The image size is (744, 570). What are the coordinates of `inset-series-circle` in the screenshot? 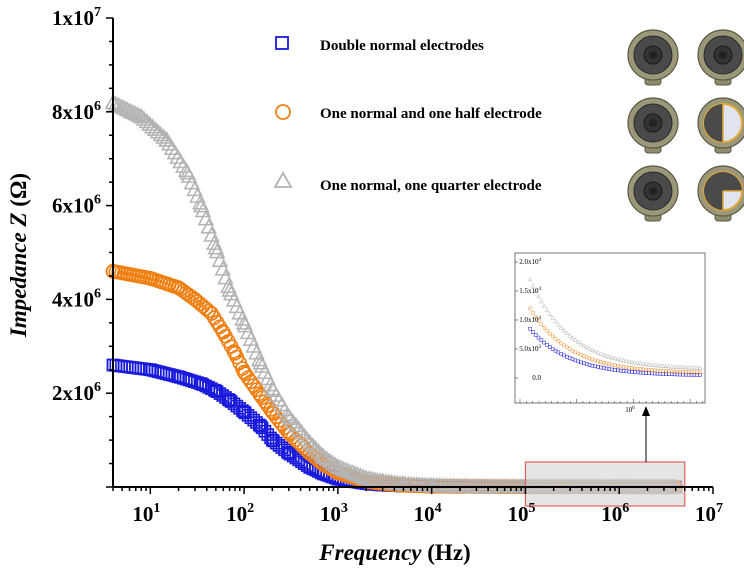 It's located at (615, 340).